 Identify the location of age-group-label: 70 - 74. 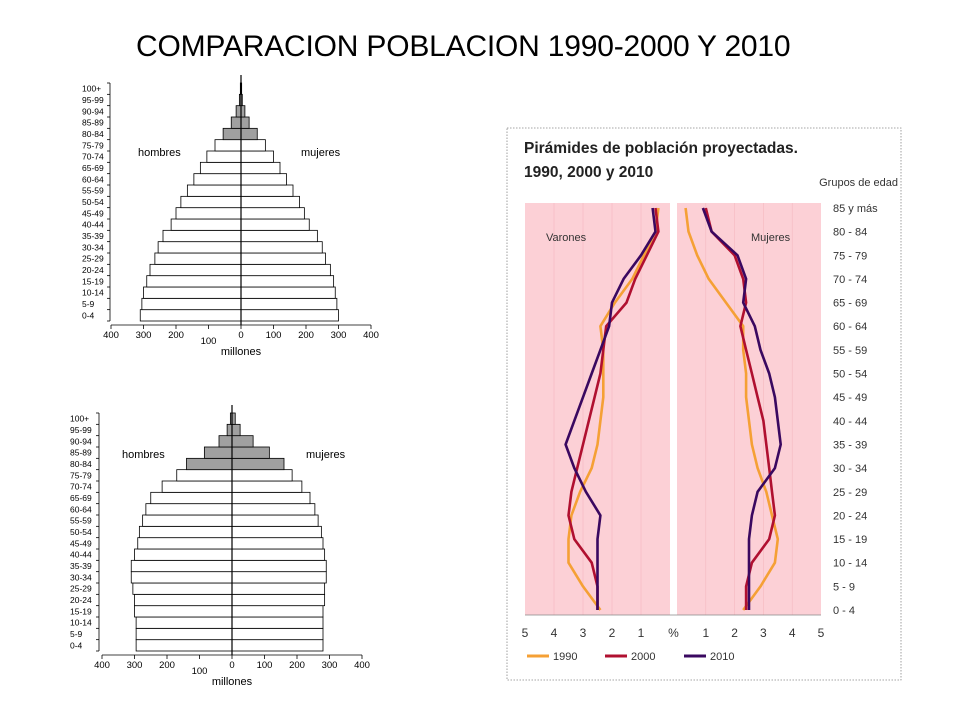
(850, 280).